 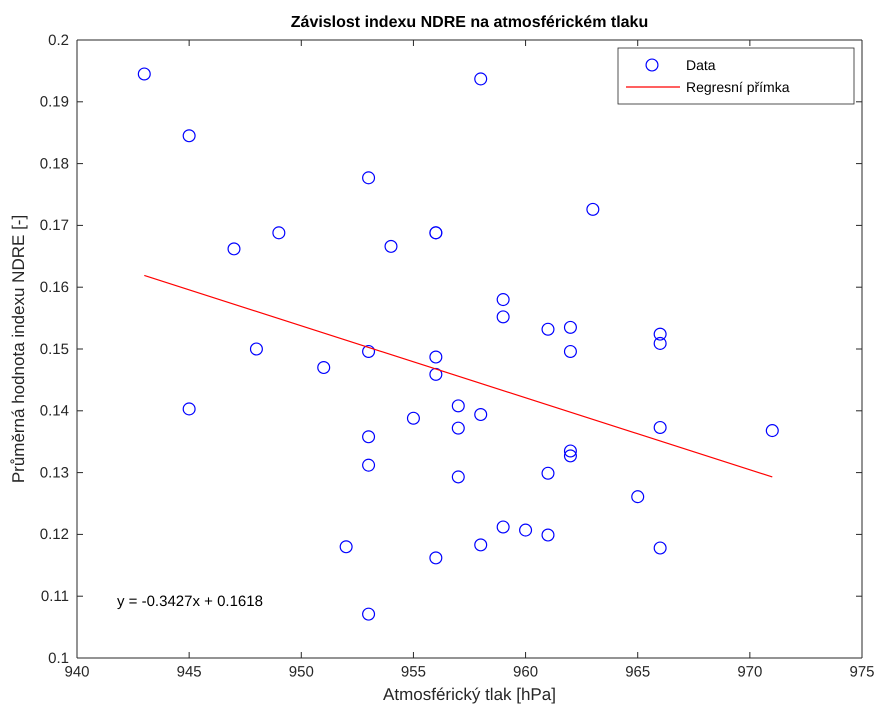 What do you see at coordinates (54, 287) in the screenshot?
I see `y-tick-label: 0.16` at bounding box center [54, 287].